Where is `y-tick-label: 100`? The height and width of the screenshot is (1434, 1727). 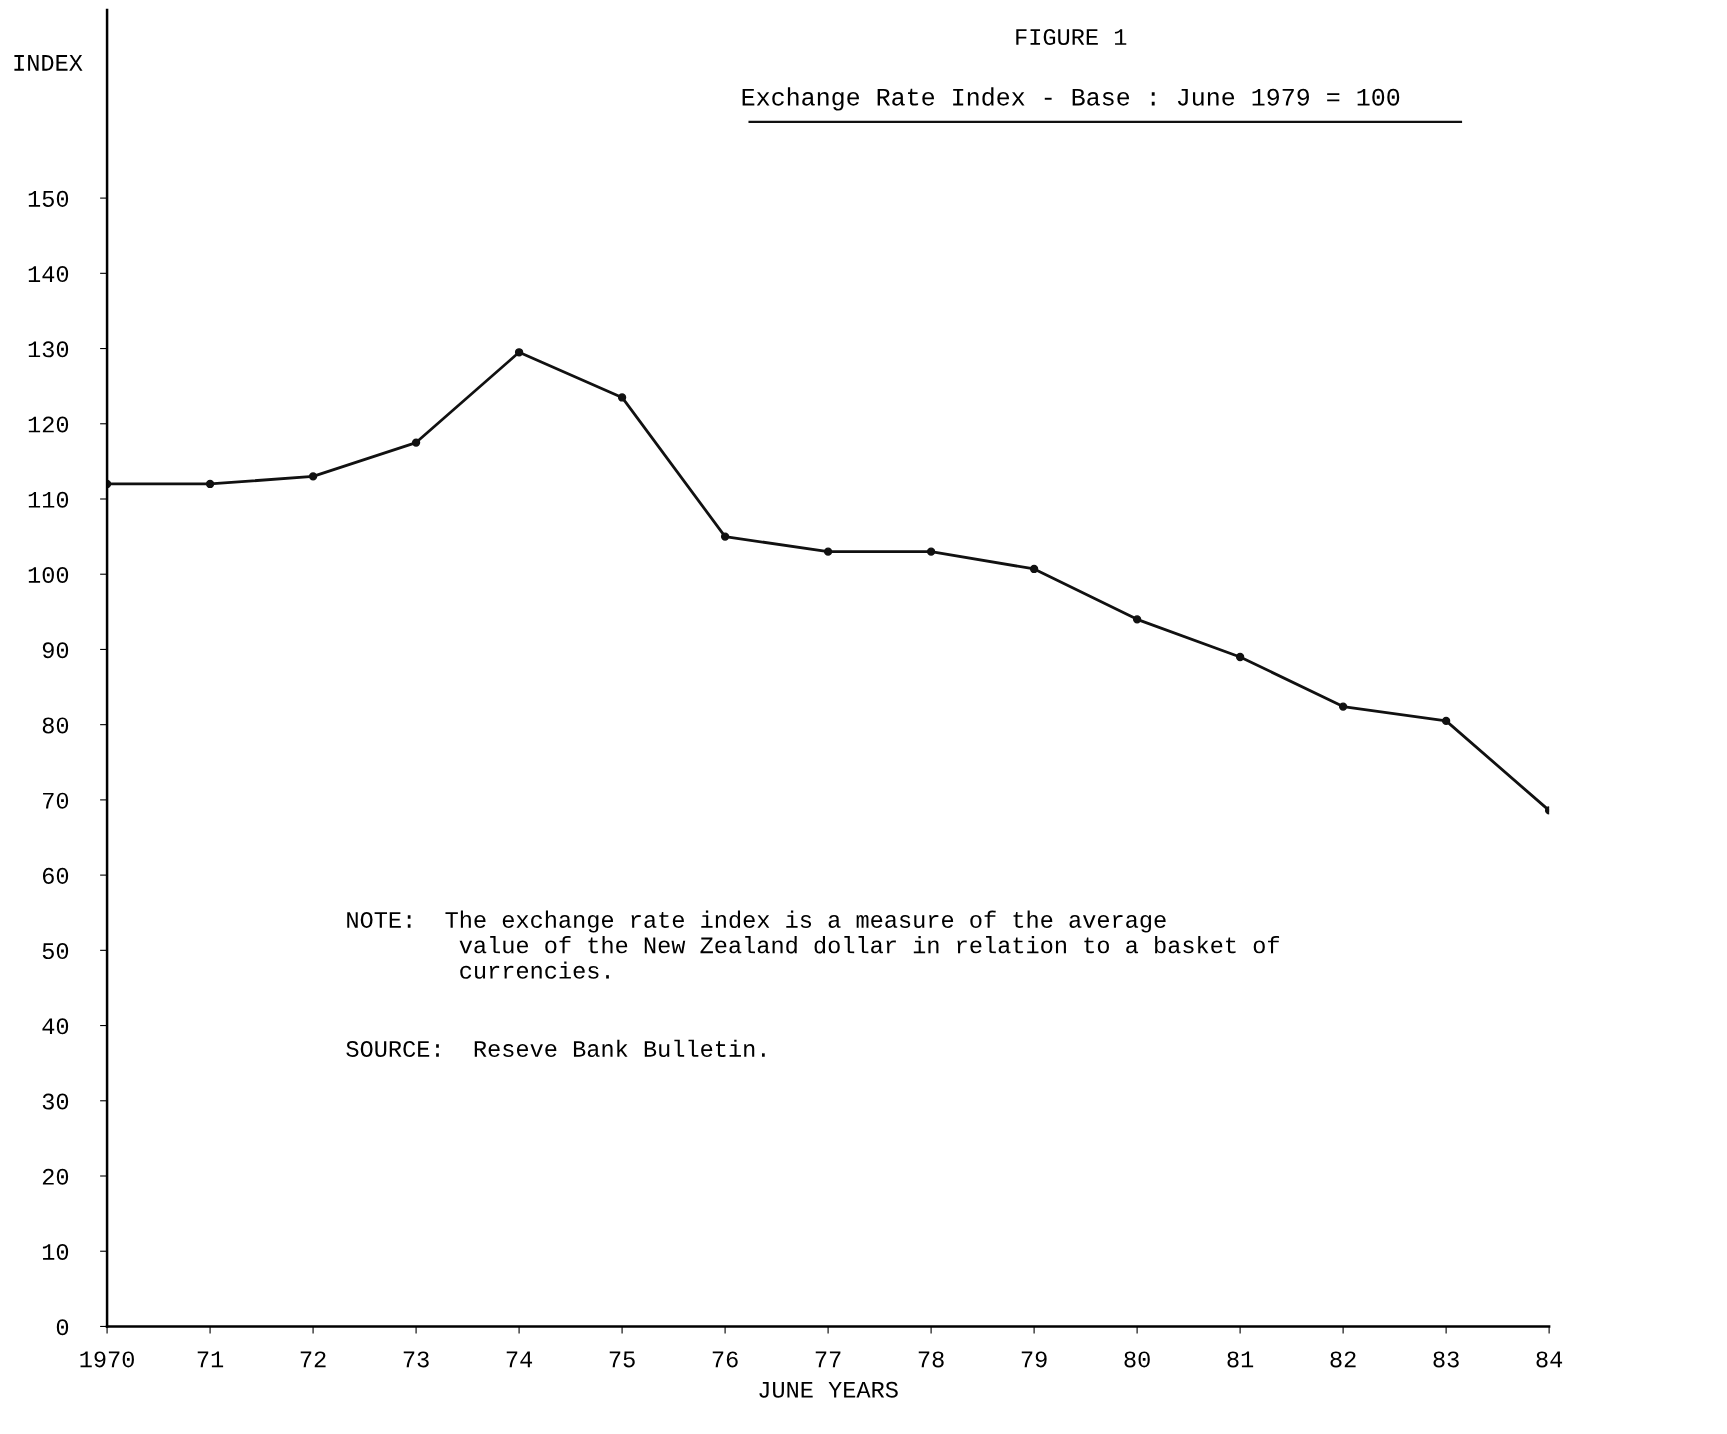 y-tick-label: 100 is located at coordinates (48, 574).